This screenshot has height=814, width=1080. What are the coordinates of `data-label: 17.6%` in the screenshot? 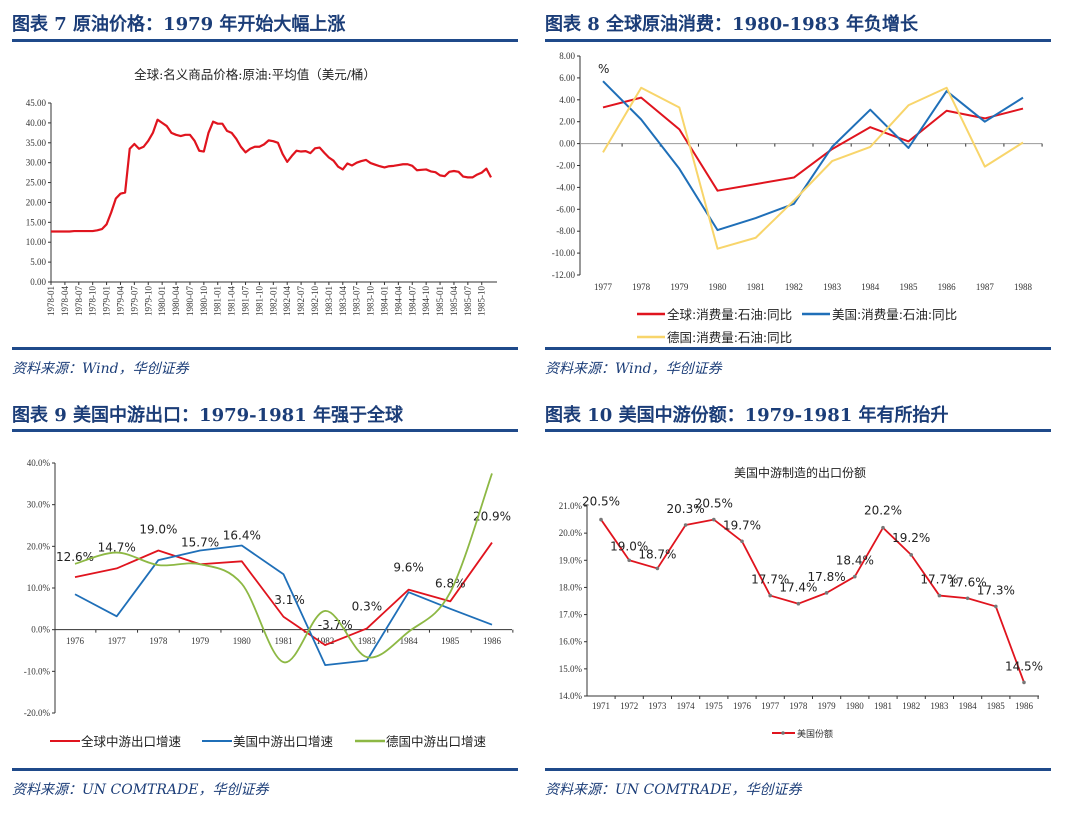 It's located at (968, 582).